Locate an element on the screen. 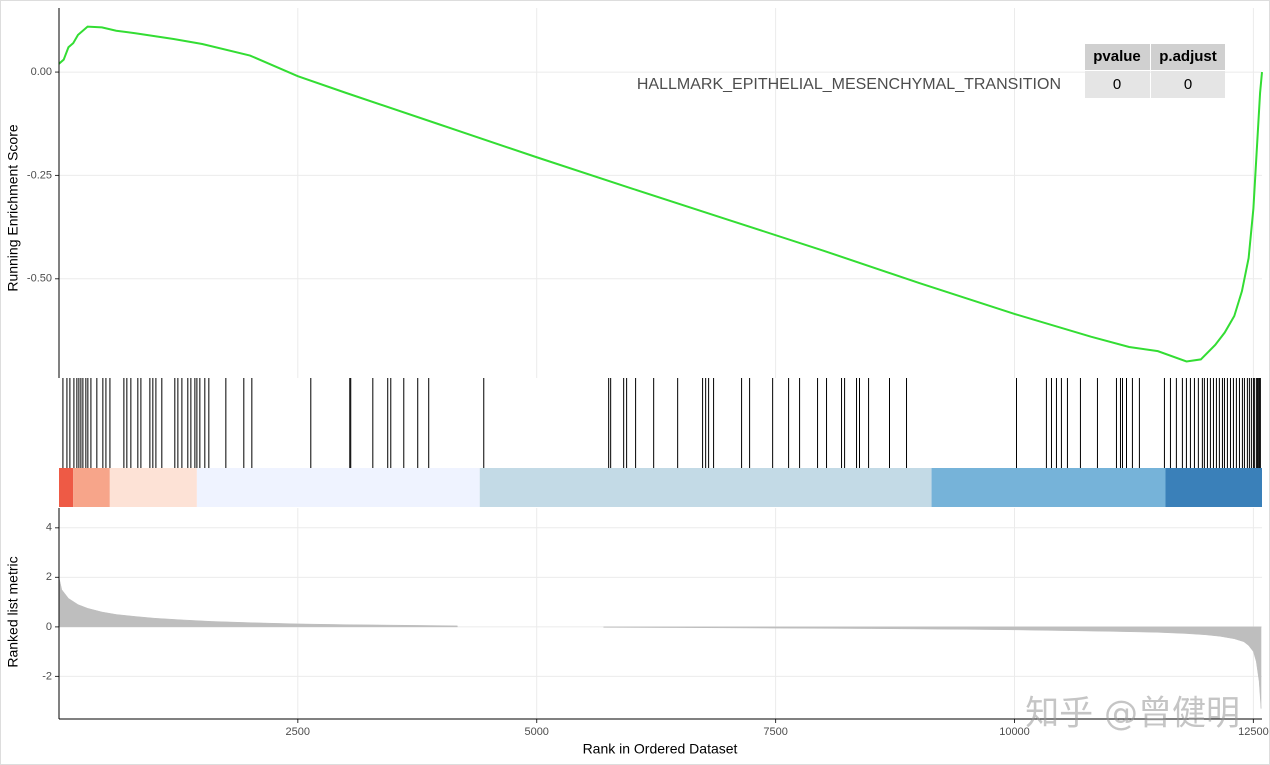 This screenshot has width=1270, height=765. y-tick-label: 2 is located at coordinates (49, 577).